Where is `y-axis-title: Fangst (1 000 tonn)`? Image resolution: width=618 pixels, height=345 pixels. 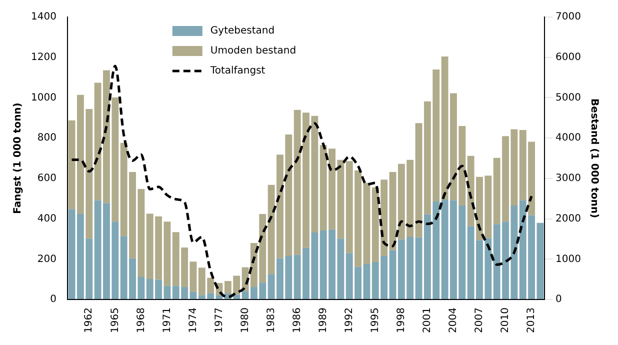
y-axis-title: Fangst (1 000 tonn) is located at coordinates (18, 158).